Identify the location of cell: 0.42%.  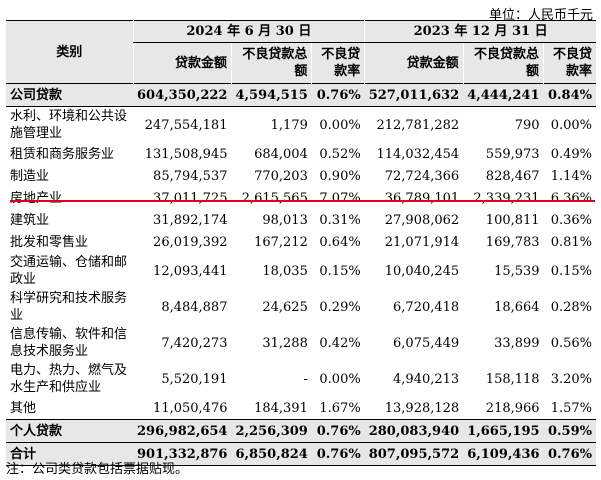
(340, 343).